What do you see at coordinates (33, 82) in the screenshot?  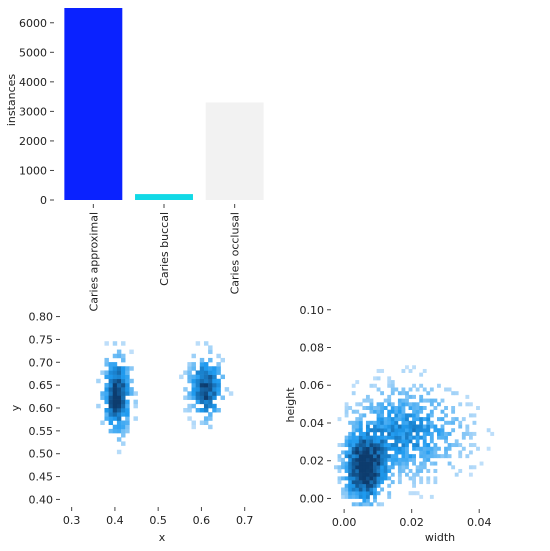 I see `bar-y-tick-label: 4000` at bounding box center [33, 82].